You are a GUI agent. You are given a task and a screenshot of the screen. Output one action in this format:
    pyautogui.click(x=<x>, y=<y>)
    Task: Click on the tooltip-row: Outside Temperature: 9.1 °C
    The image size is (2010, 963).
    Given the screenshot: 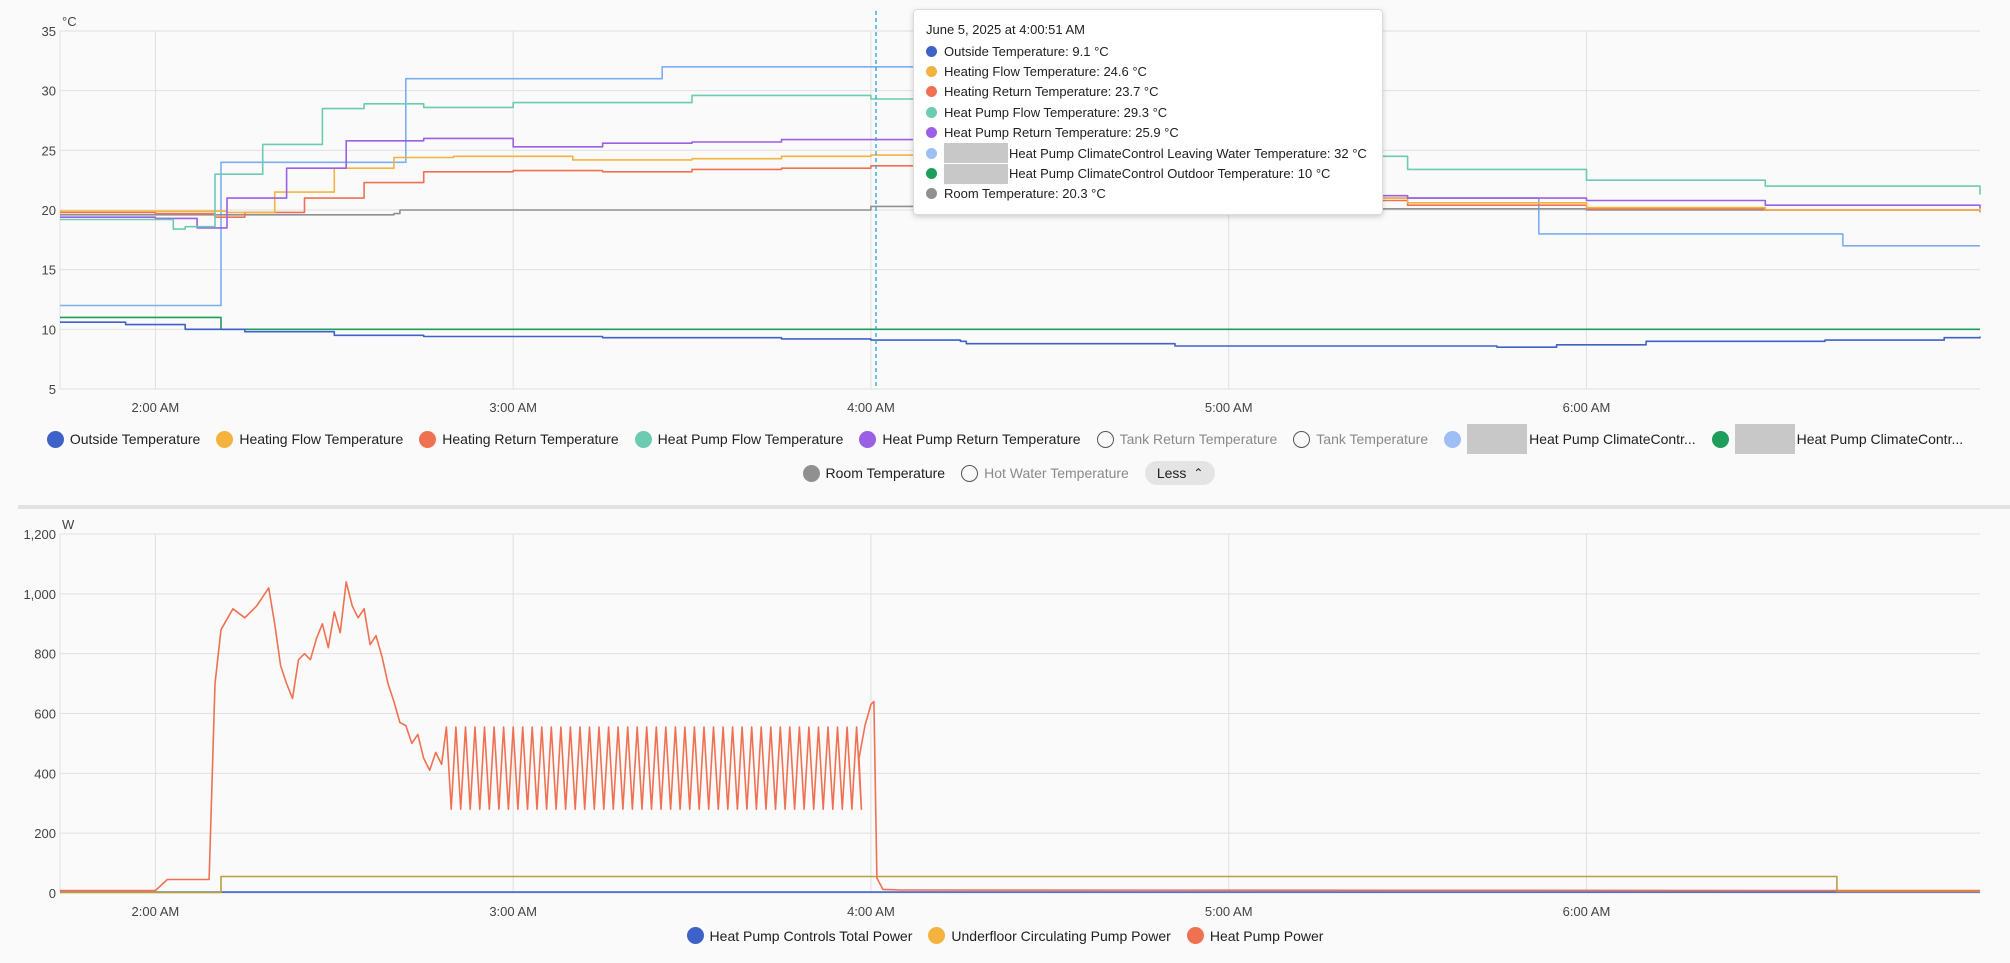 What is the action you would take?
    pyautogui.click(x=1148, y=51)
    